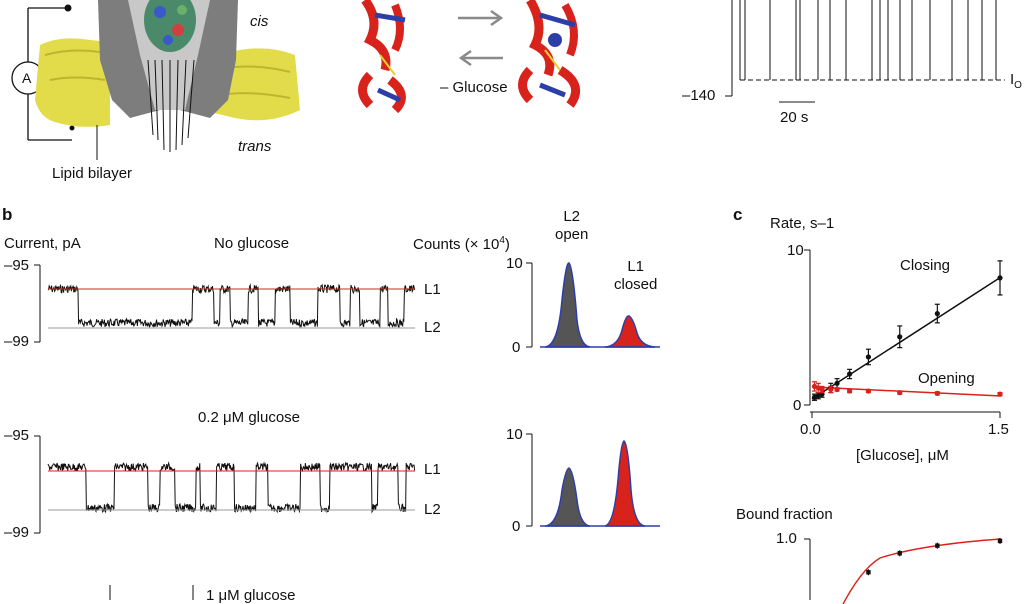  Describe the element at coordinates (795, 250) in the screenshot. I see `rate-ytick-top: 10` at that location.